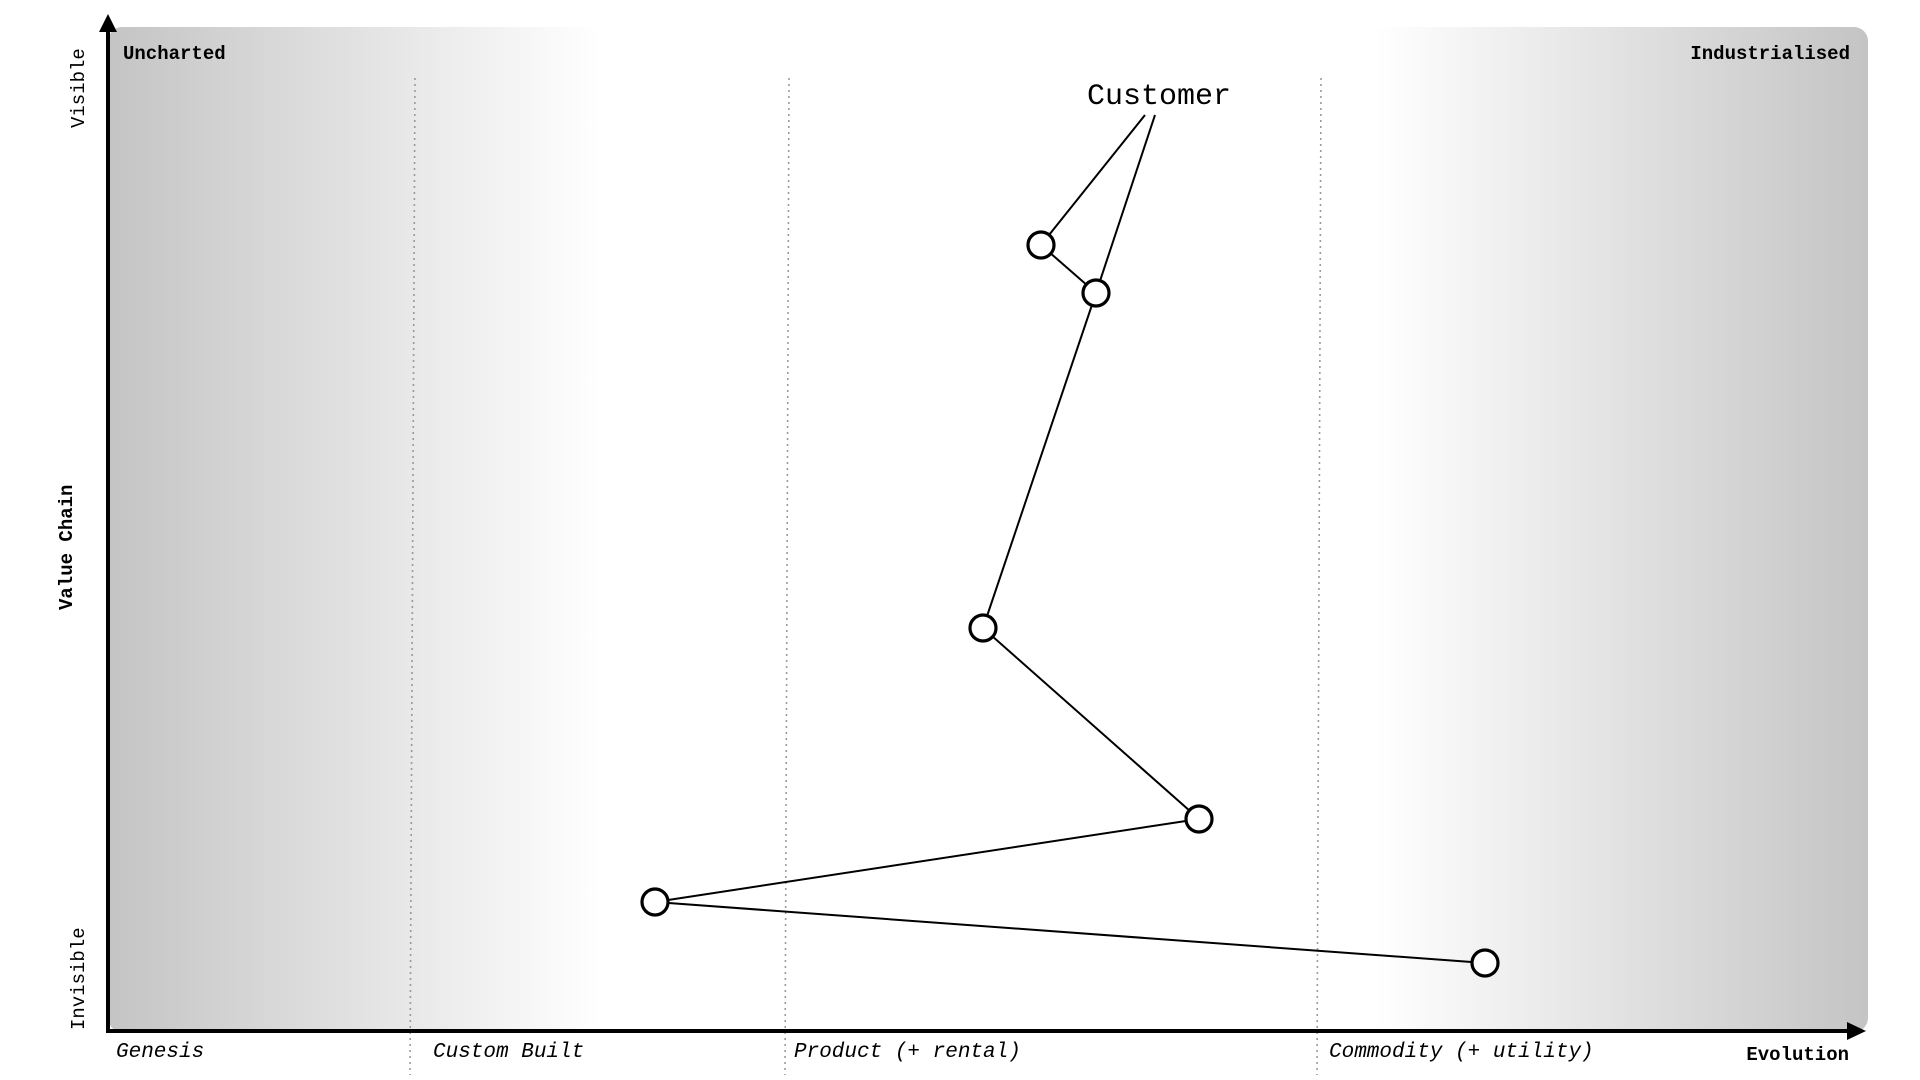  Describe the element at coordinates (1797, 1055) in the screenshot. I see `x-axis-label-evolution: Evolution` at that location.